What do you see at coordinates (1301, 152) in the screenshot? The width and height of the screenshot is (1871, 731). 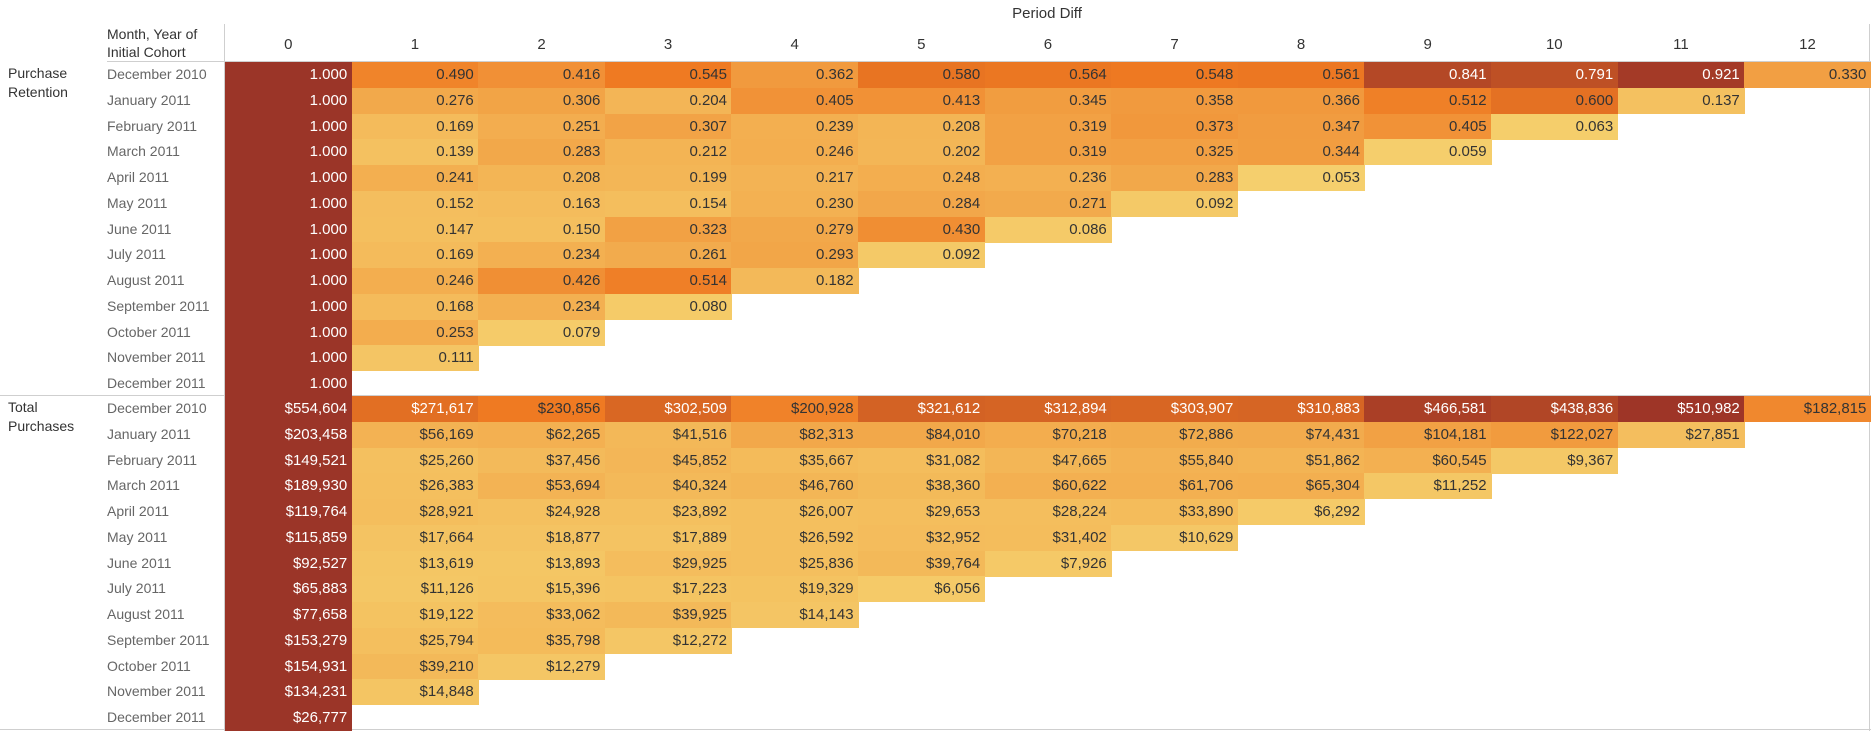 I see `heatmap-cell: 0.344` at bounding box center [1301, 152].